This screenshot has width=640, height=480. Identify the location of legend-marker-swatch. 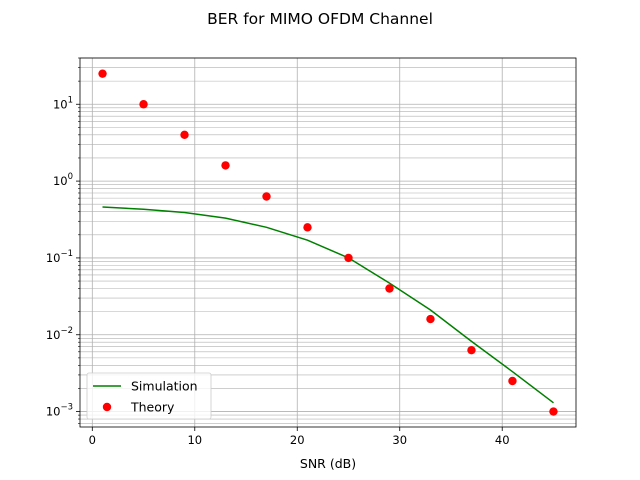
(107, 407).